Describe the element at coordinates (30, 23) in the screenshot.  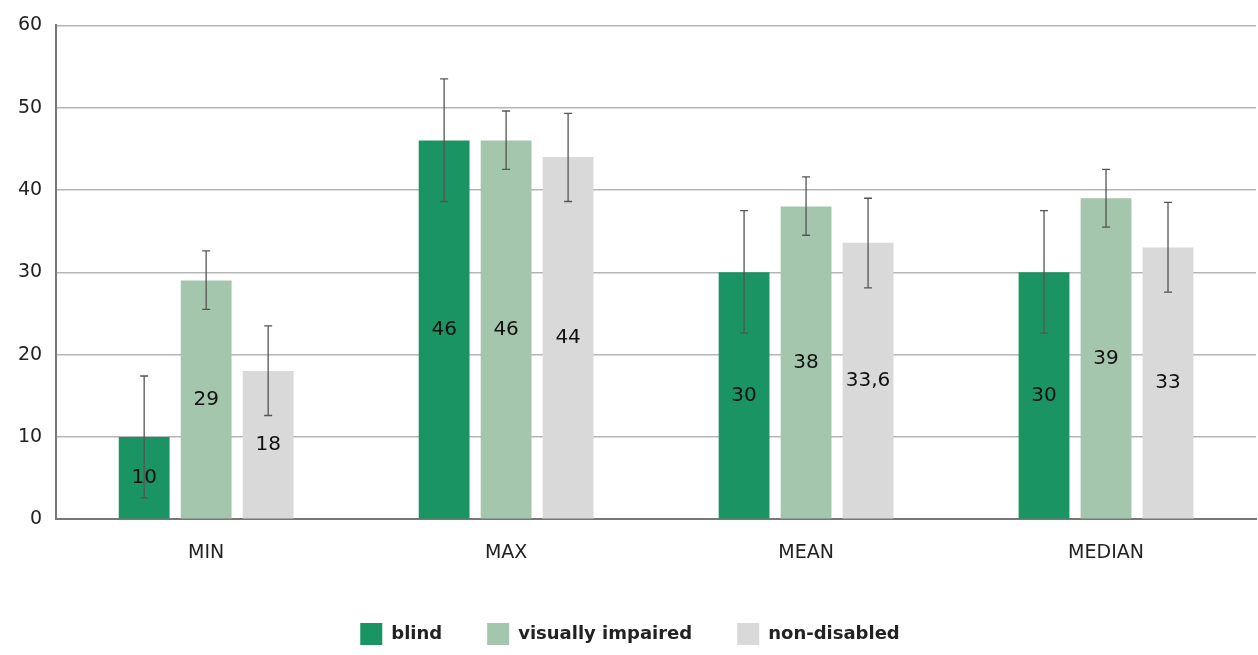
I see `y-tick-label: 60` at that location.